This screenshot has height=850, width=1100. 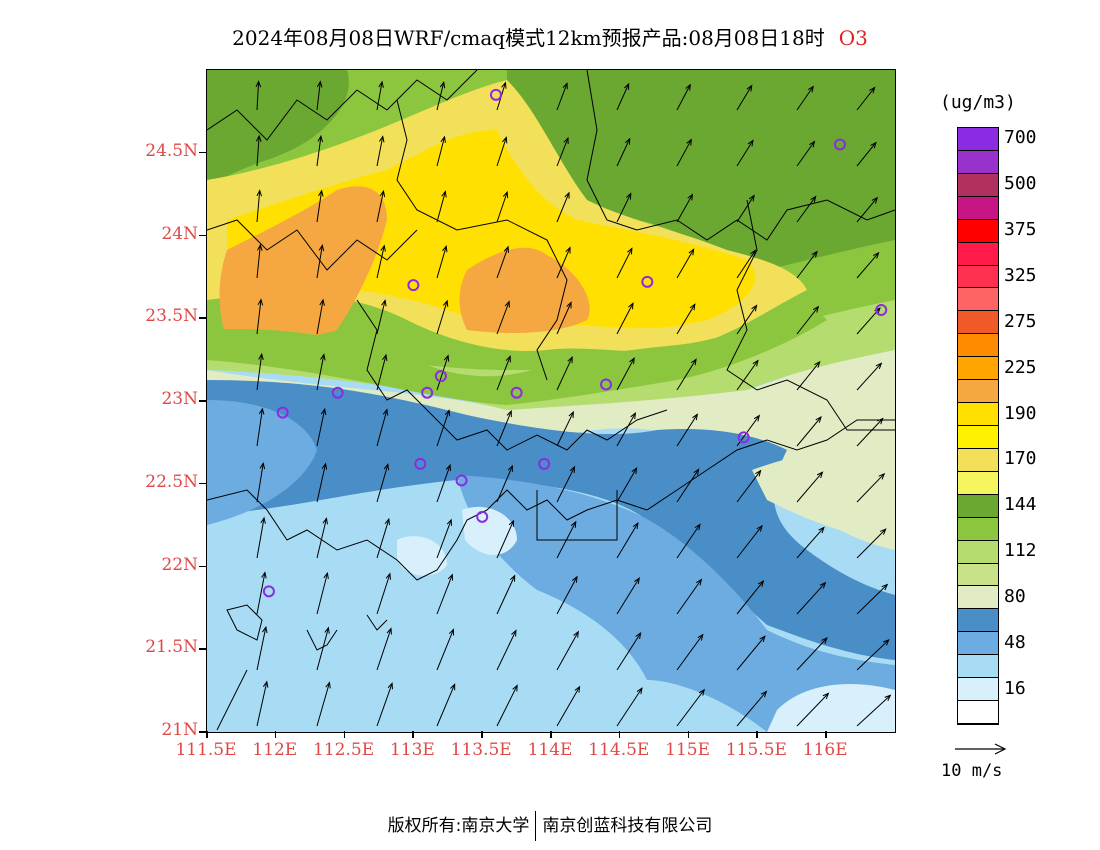 I want to click on footer-divider, so click(x=536, y=826).